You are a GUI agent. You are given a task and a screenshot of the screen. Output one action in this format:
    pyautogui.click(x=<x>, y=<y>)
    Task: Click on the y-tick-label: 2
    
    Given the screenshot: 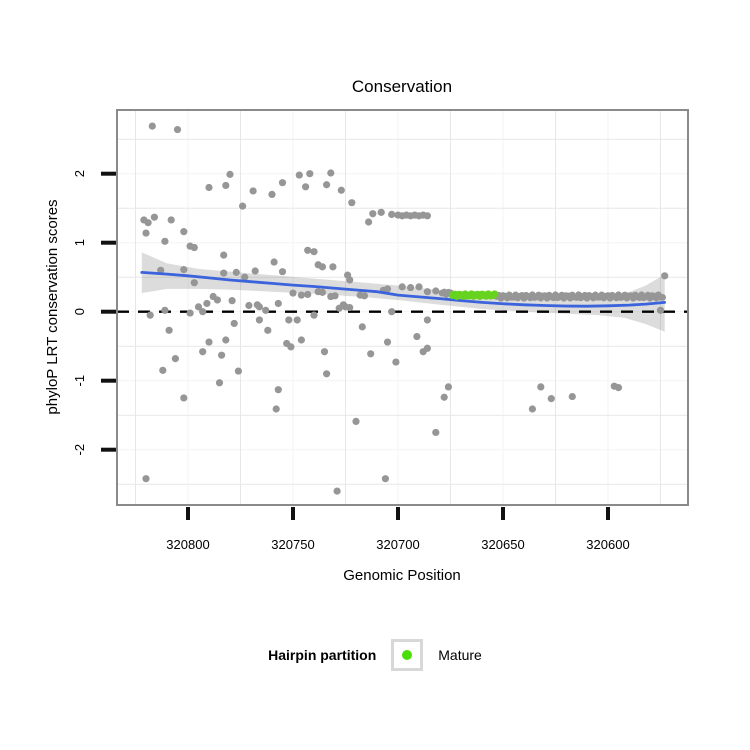 What is the action you would take?
    pyautogui.click(x=79, y=173)
    